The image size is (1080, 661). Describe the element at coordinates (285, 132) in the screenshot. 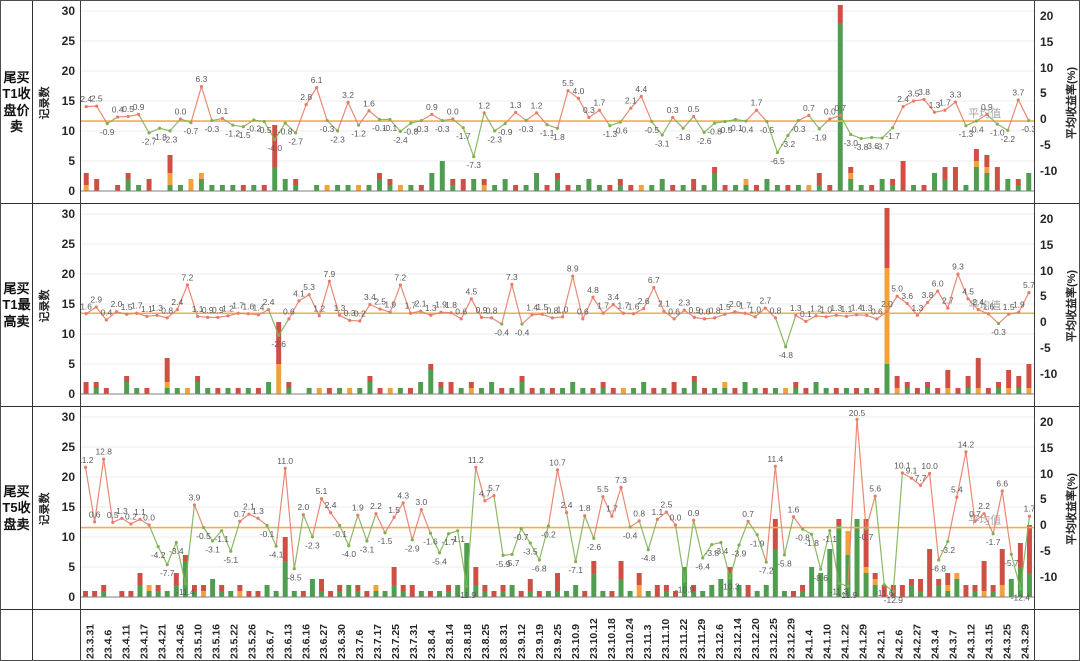

I see `point-label: -0.8` at that location.